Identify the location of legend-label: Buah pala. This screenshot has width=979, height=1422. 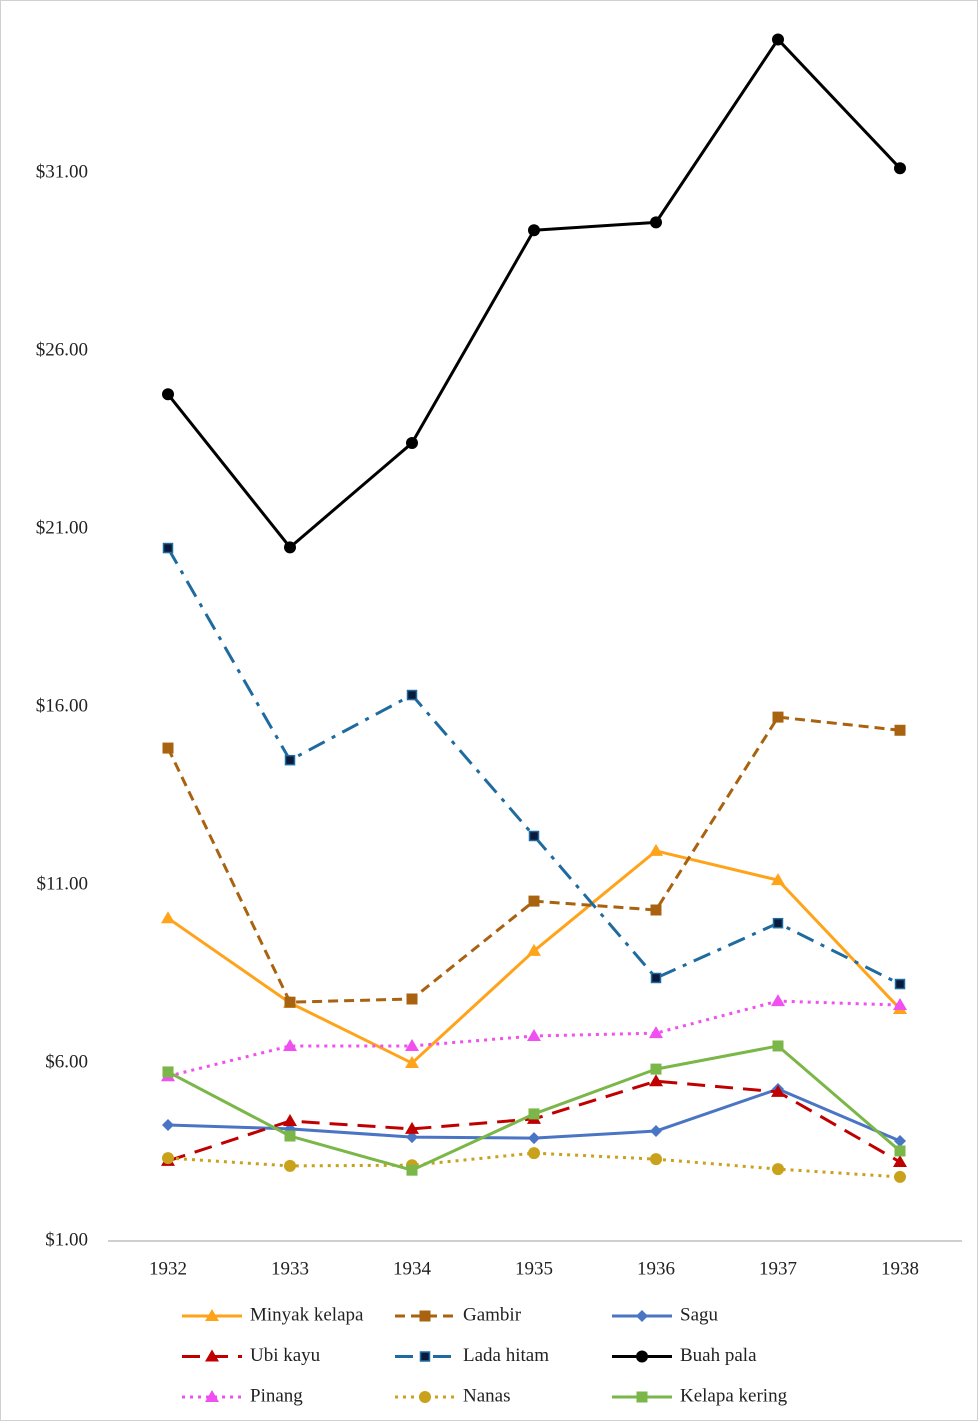
(718, 1355).